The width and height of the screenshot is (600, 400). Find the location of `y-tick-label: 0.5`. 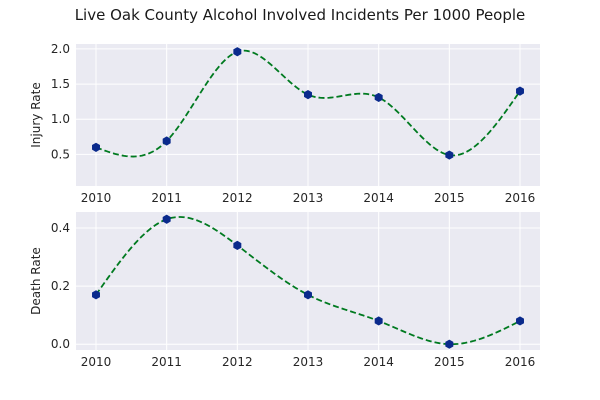

y-tick-label: 0.5 is located at coordinates (60, 154).